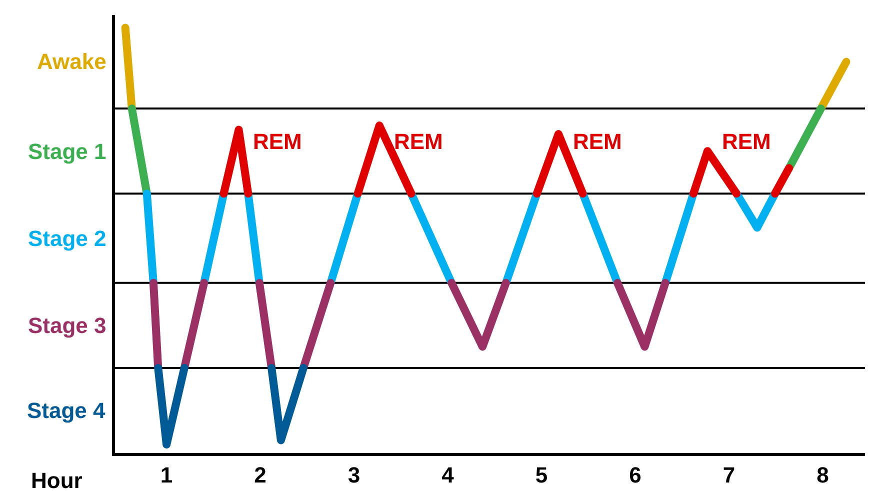 The image size is (870, 491). What do you see at coordinates (67, 151) in the screenshot?
I see `text: Stage 1` at bounding box center [67, 151].